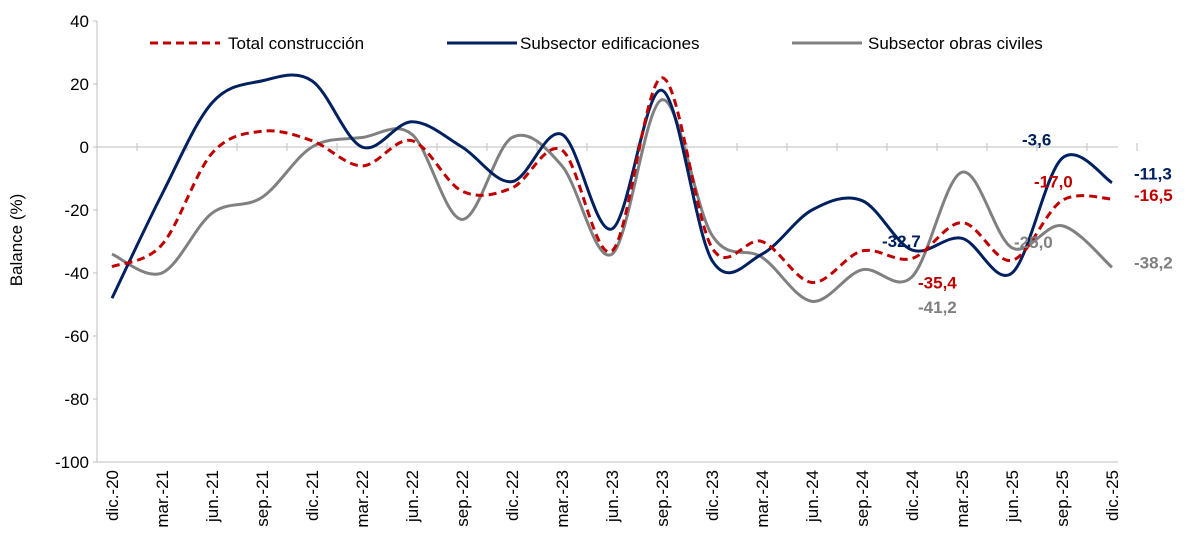  I want to click on value-label: -25,0, so click(1033, 242).